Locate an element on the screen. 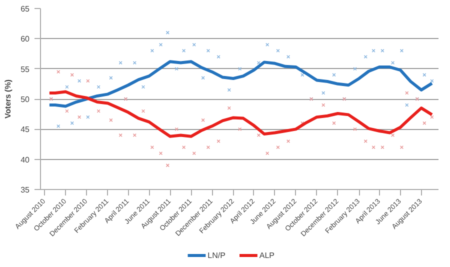 The image size is (450, 267). y-tick-label: 65 is located at coordinates (25, 9).